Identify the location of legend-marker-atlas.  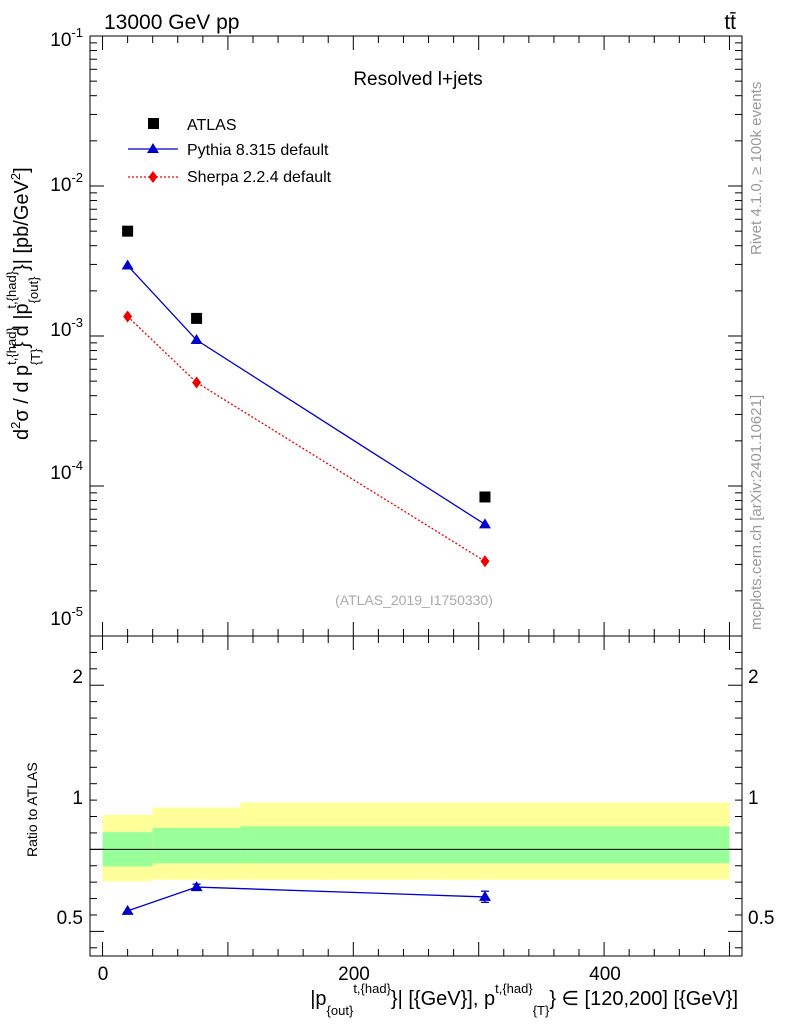
(153, 123).